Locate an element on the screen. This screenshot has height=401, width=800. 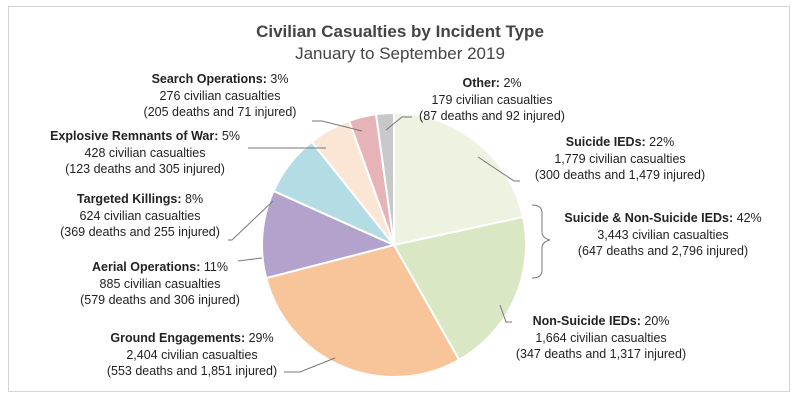
pie-slice-suicide-ieds is located at coordinates (459, 179).